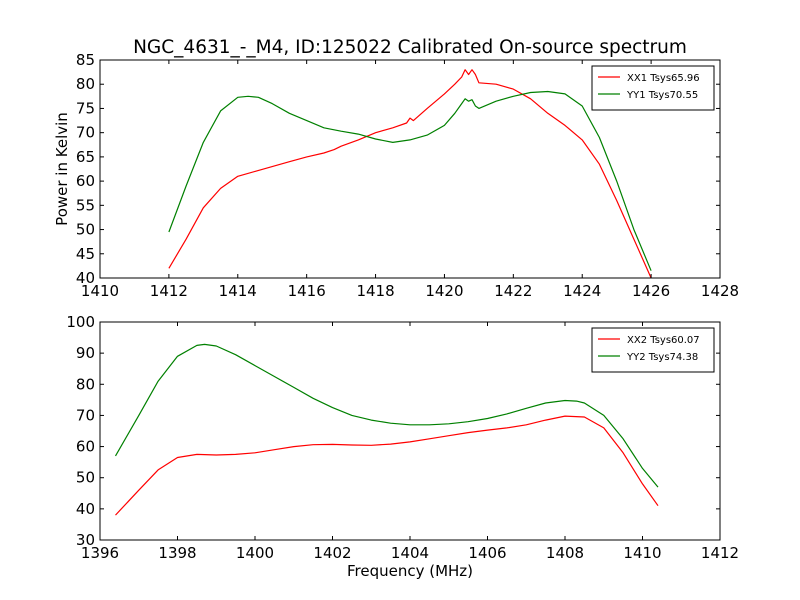 The image size is (800, 600). What do you see at coordinates (238, 291) in the screenshot?
I see `x-tick-label: 1414` at bounding box center [238, 291].